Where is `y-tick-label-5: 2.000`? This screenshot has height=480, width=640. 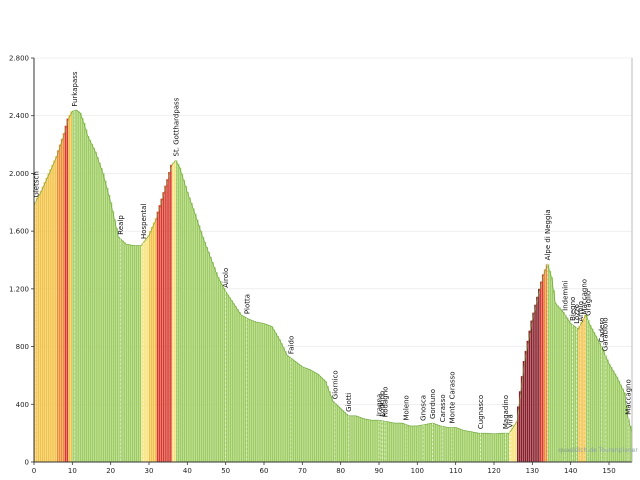 y-tick-label-5: 2.000 is located at coordinates (19, 174).